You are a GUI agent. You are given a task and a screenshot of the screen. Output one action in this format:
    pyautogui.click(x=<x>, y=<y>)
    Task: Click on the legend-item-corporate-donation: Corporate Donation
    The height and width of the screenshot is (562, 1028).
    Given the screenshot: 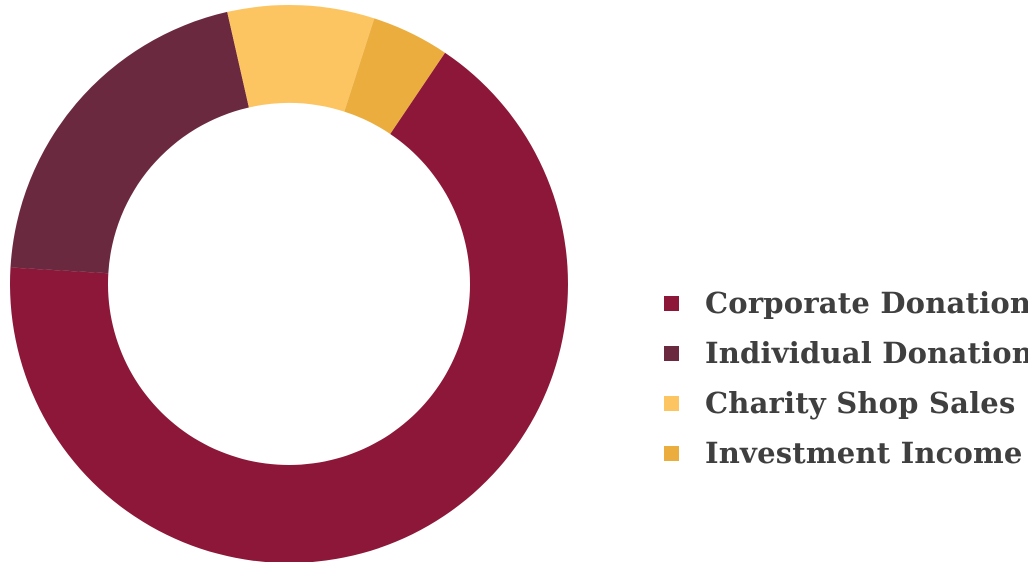 What is the action you would take?
    pyautogui.click(x=846, y=303)
    